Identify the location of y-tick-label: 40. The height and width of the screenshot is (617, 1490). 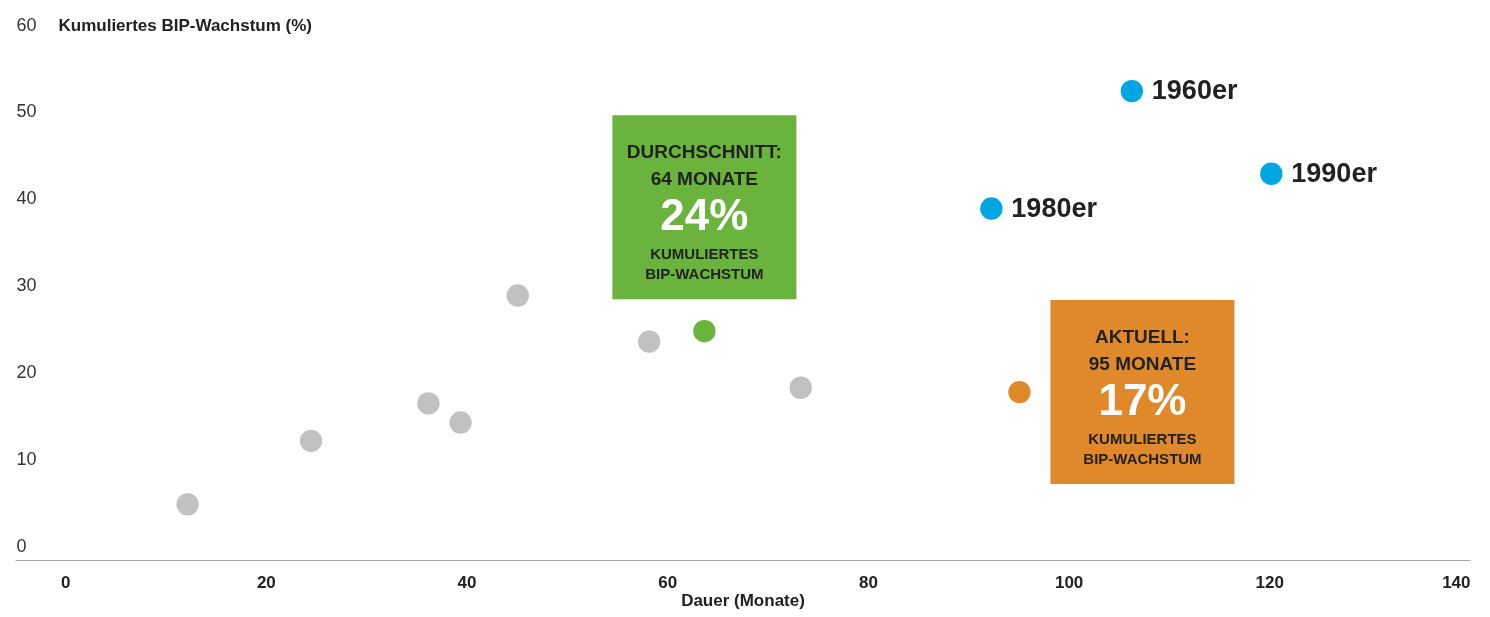
(26, 198).